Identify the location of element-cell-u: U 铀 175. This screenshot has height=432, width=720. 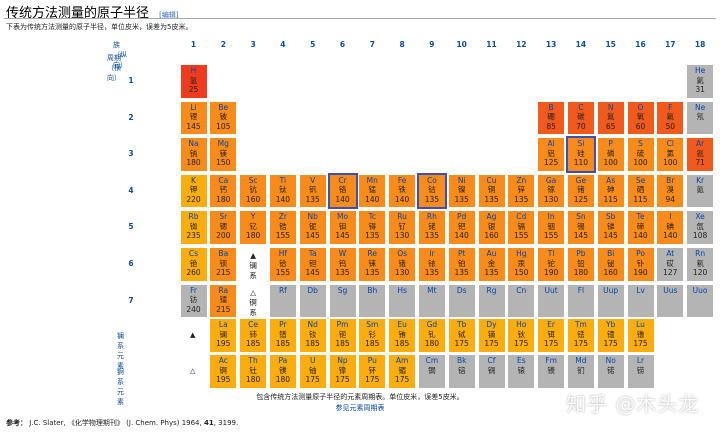
(312, 371).